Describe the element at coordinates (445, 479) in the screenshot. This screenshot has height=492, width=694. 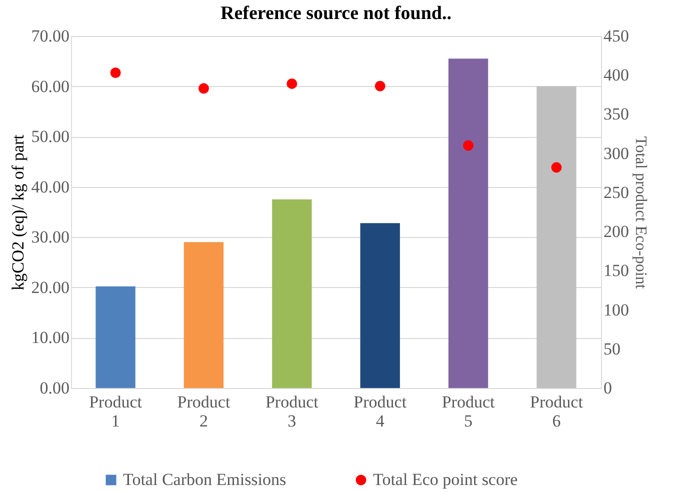
I see `legend-label: Total Eco point score` at that location.